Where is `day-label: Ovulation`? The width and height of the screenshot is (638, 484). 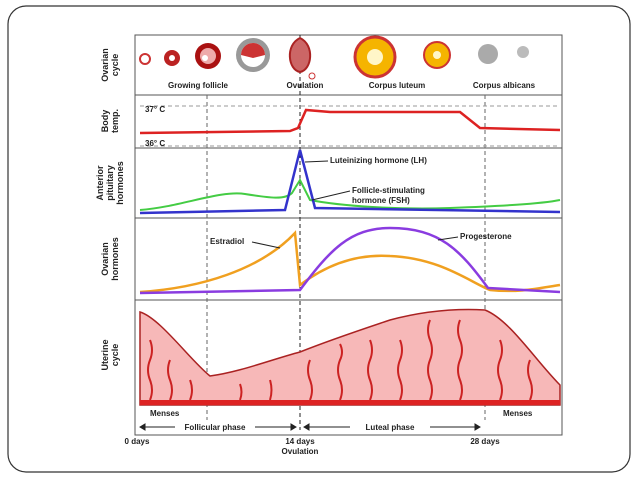
day-label: Ovulation is located at coordinates (300, 451).